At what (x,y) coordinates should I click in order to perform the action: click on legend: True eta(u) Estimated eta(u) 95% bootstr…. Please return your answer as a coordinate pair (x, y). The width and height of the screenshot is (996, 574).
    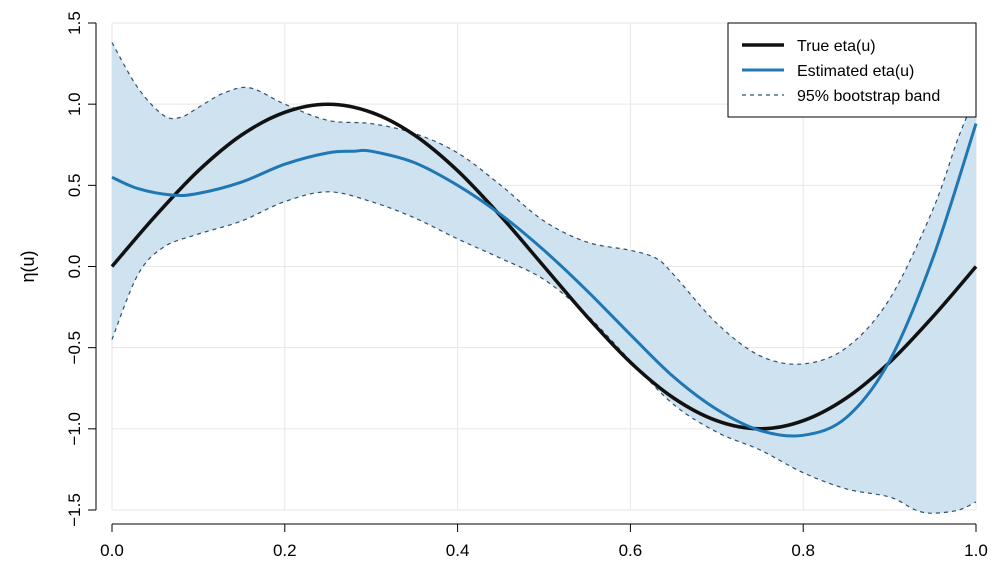
    Looking at the image, I should click on (852, 70).